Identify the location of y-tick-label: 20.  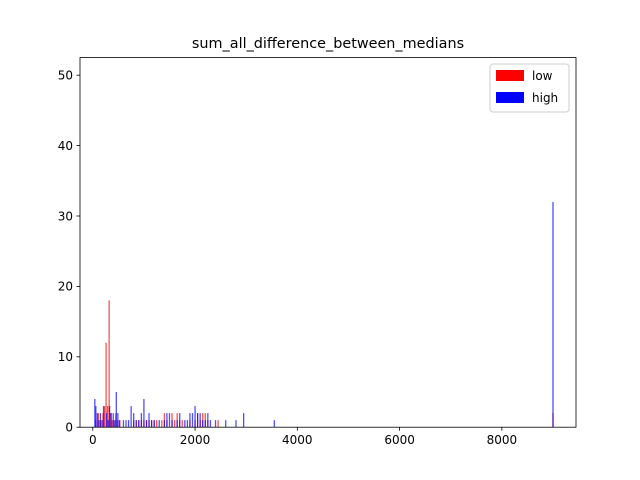
(65, 287).